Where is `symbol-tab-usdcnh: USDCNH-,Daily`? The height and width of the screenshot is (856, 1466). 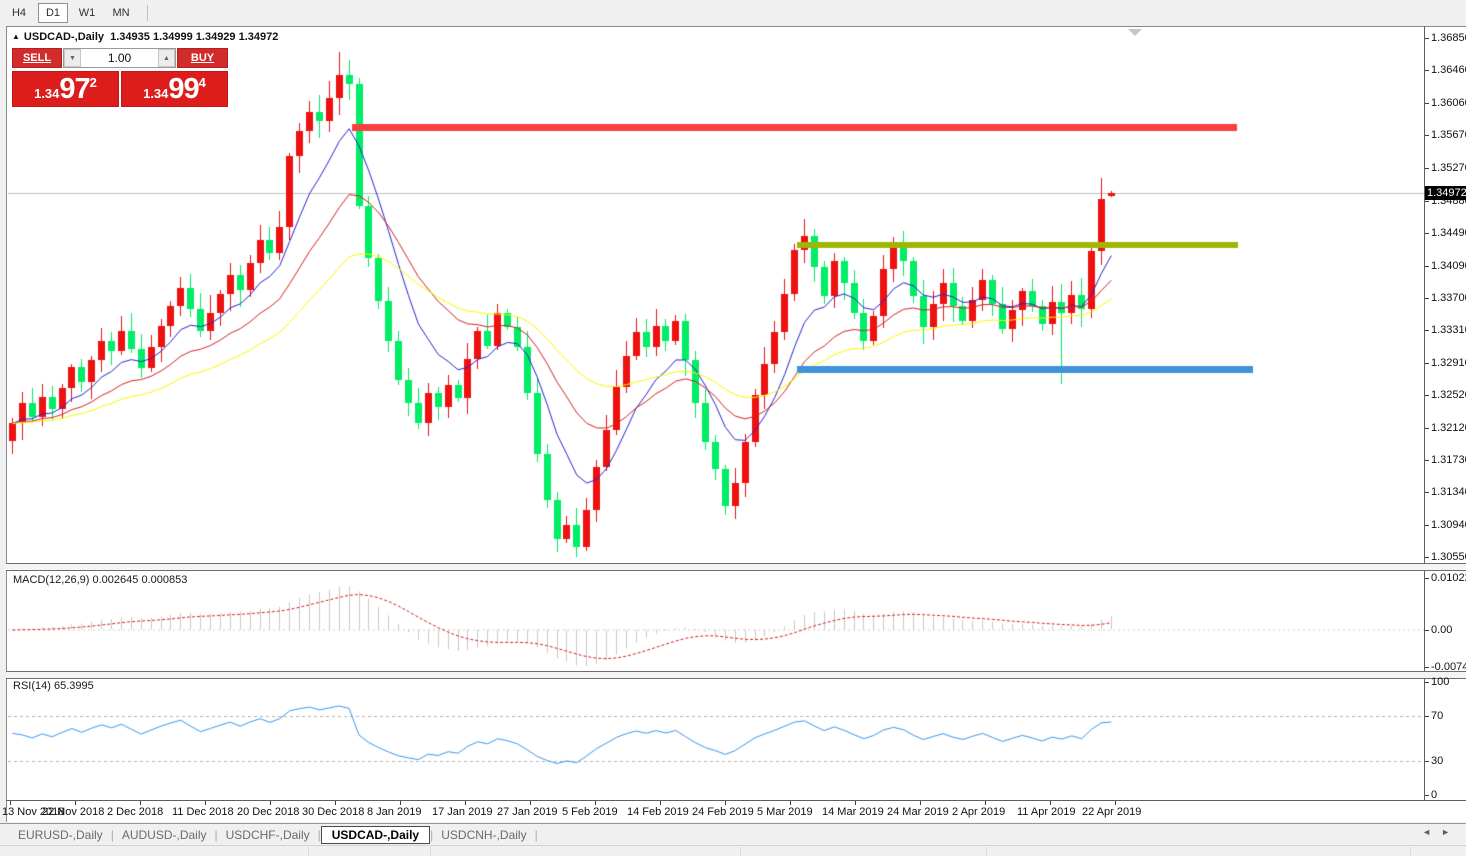
symbol-tab-usdcnh: USDCNH-,Daily is located at coordinates (484, 834).